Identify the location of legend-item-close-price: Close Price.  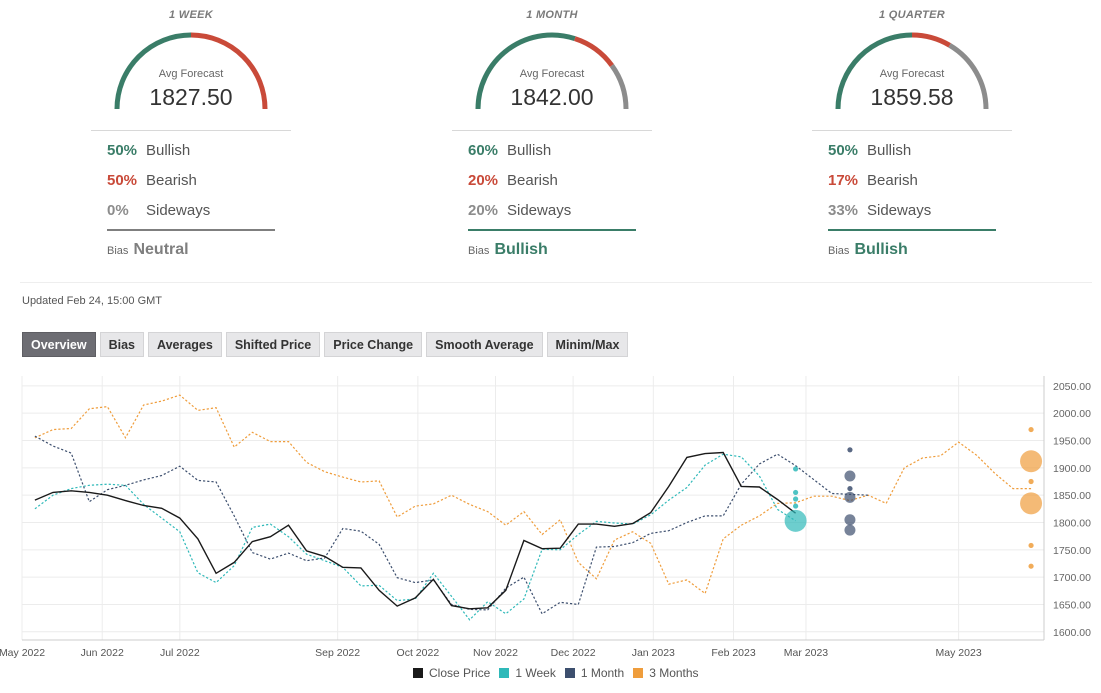
(451, 673).